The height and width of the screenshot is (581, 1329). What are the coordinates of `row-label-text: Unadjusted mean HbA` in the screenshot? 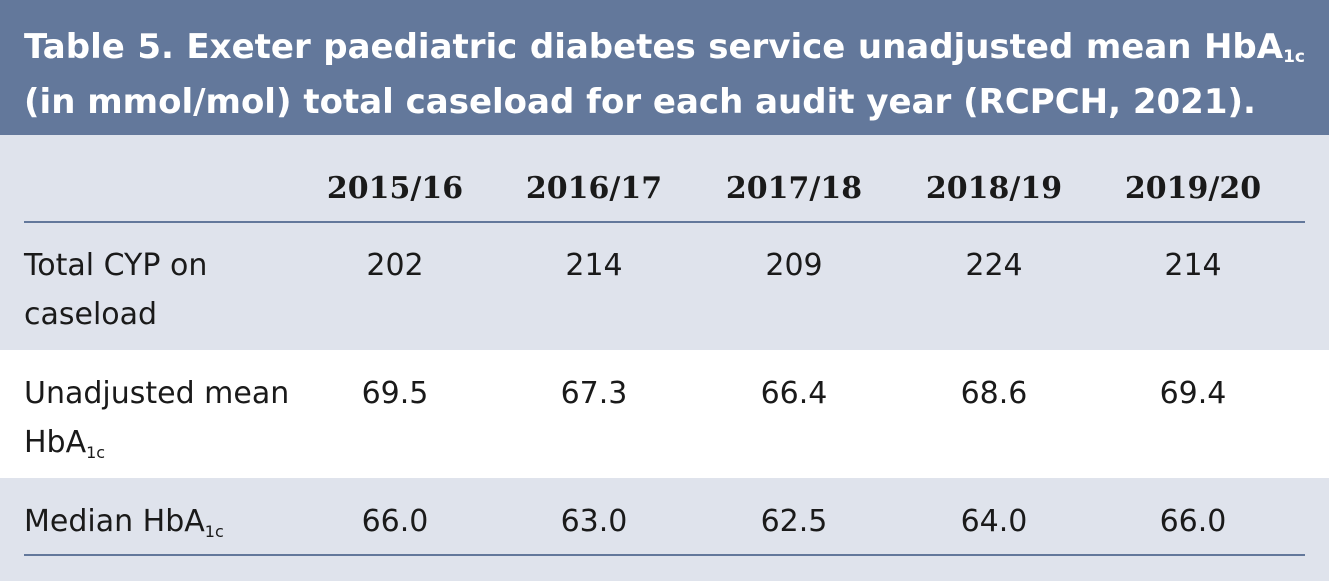 It's located at (157, 418).